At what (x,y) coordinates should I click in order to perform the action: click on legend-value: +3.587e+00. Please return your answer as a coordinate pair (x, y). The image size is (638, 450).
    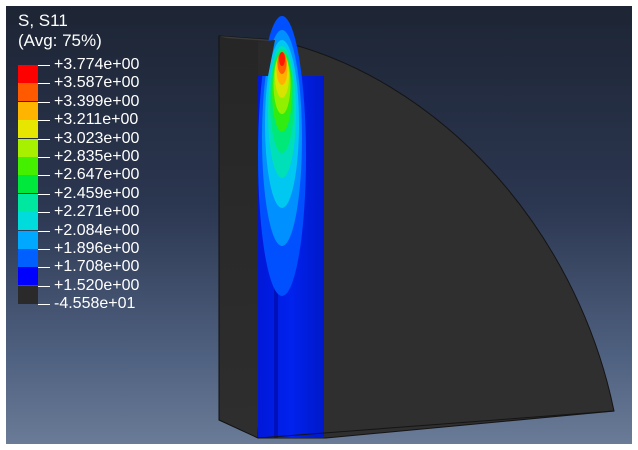
    Looking at the image, I should click on (97, 83).